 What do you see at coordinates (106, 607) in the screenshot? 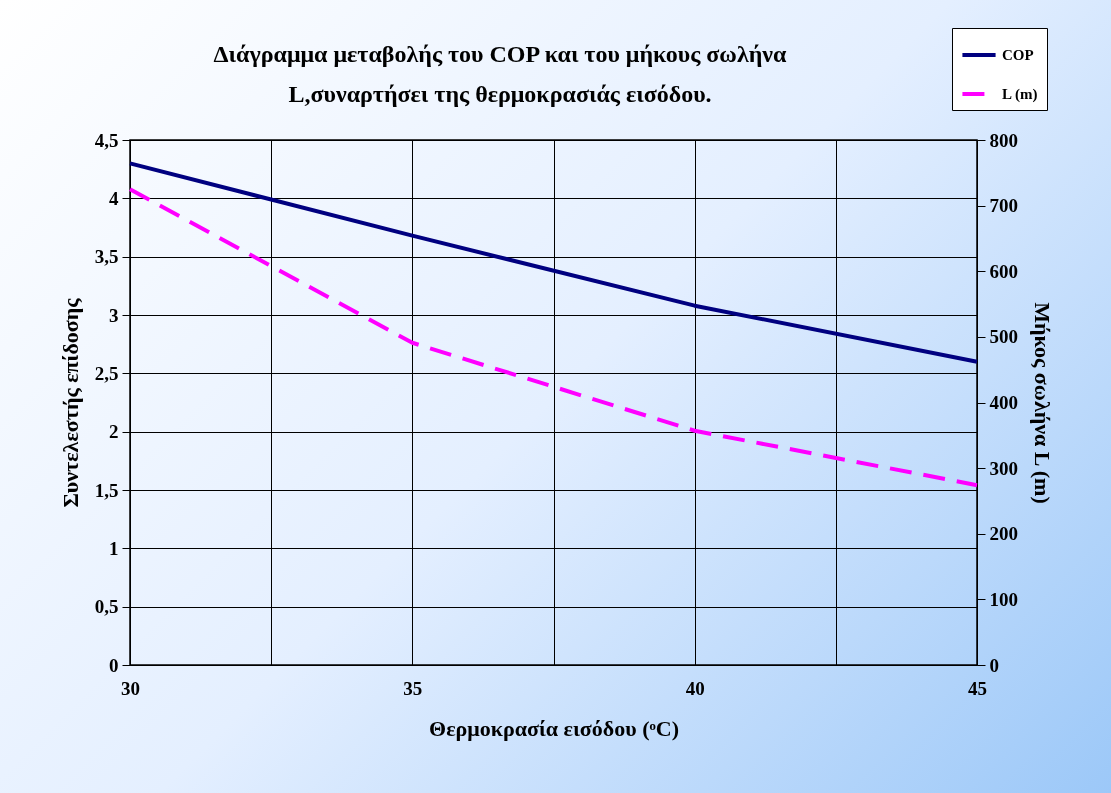
I see `y-tick-label: 0,5` at bounding box center [106, 607].